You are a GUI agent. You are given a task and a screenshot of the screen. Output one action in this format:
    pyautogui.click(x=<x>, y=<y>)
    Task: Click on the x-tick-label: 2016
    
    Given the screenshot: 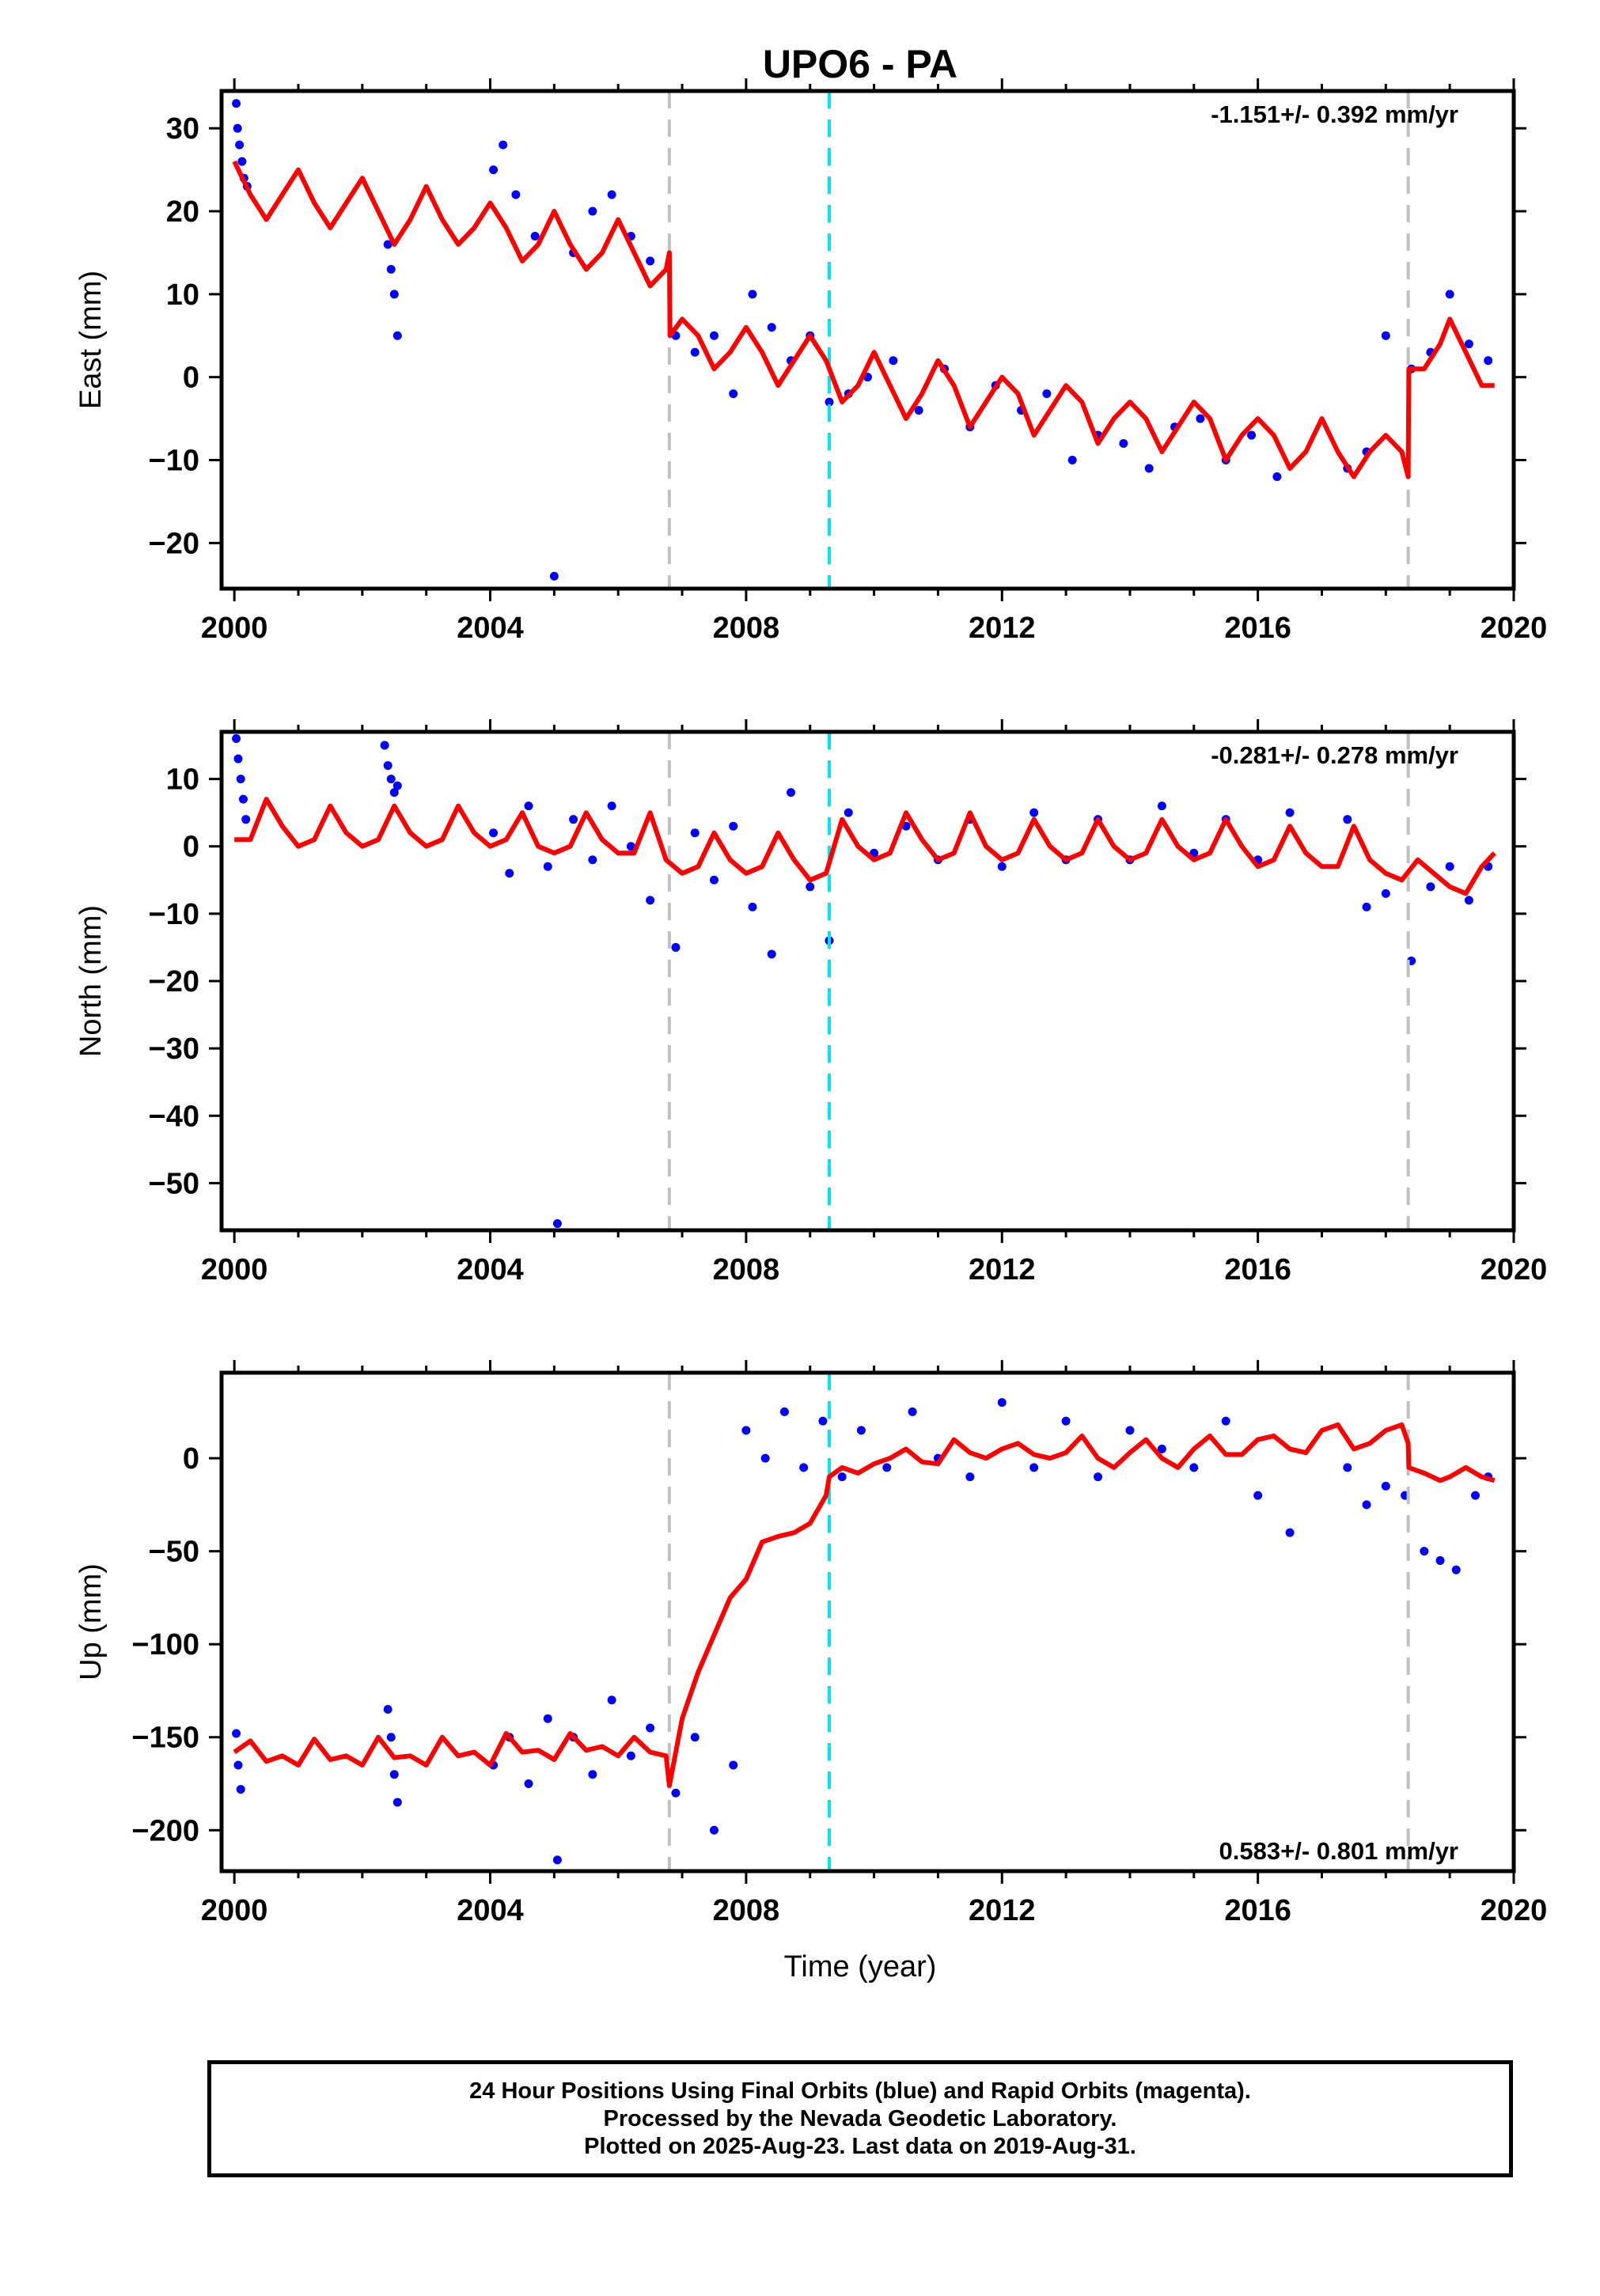 What is the action you would take?
    pyautogui.click(x=1257, y=1270)
    